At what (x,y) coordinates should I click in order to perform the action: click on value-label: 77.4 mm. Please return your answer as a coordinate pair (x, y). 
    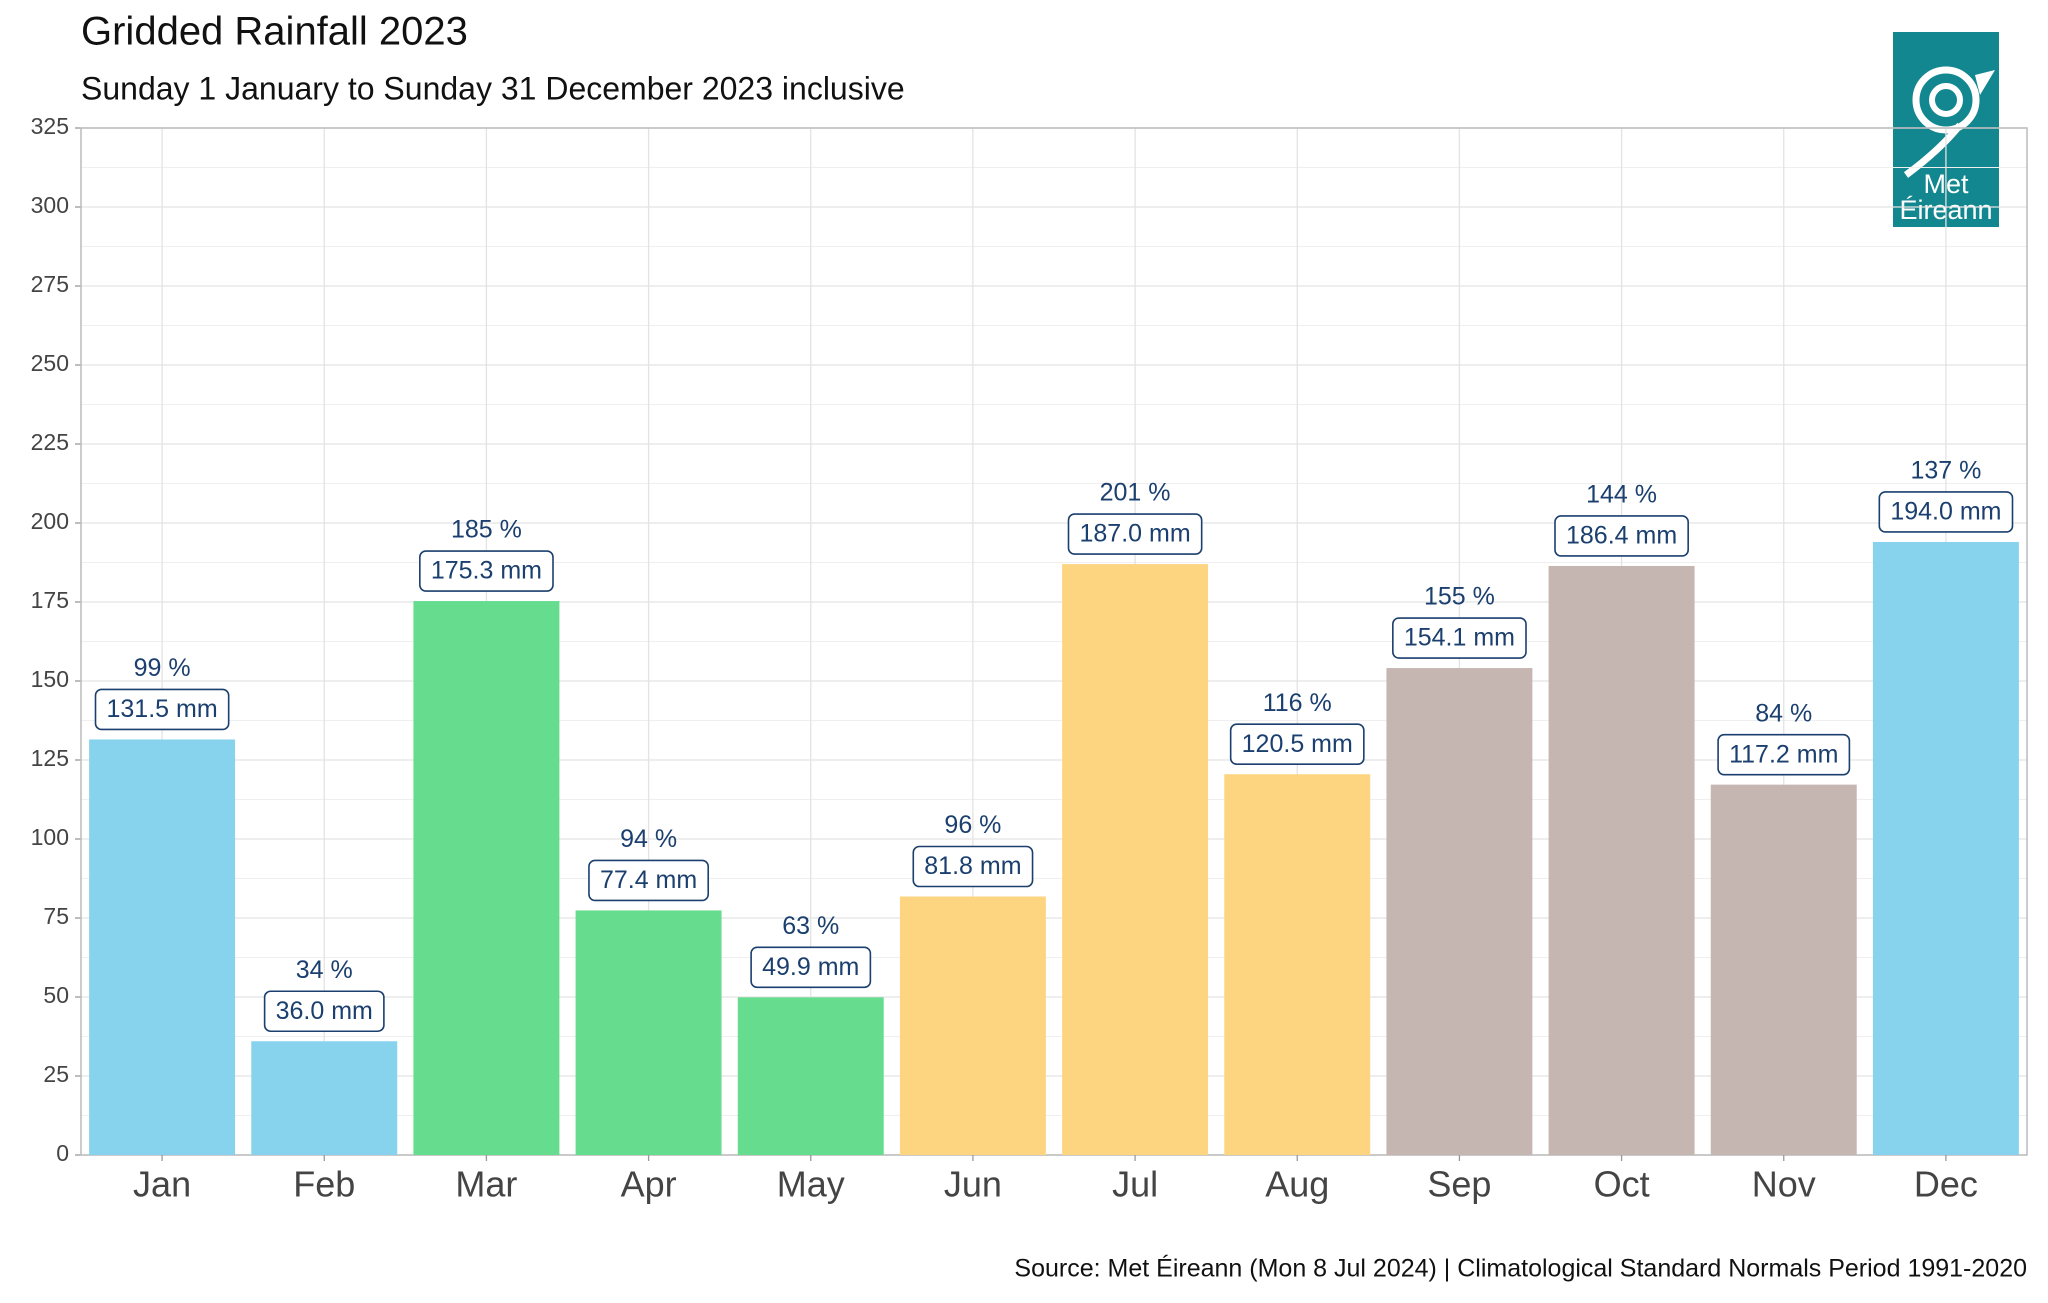
    Looking at the image, I should click on (648, 880).